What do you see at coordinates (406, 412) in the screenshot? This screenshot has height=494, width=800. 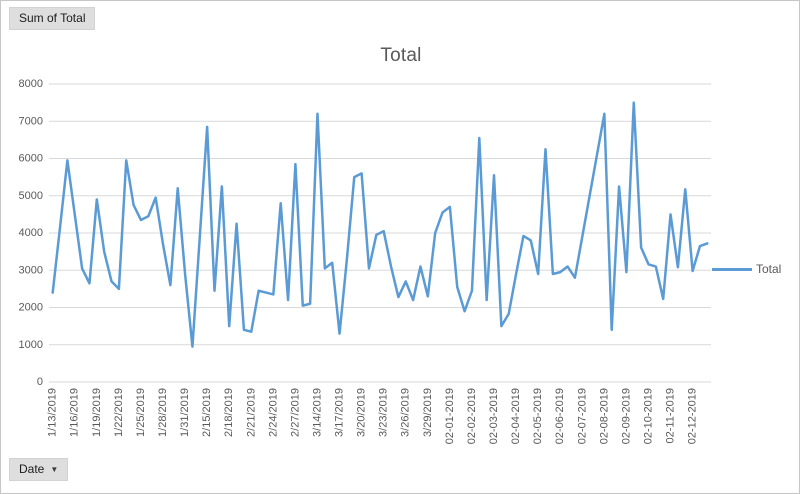 I see `x-tick-label: 3/26/2019` at bounding box center [406, 412].